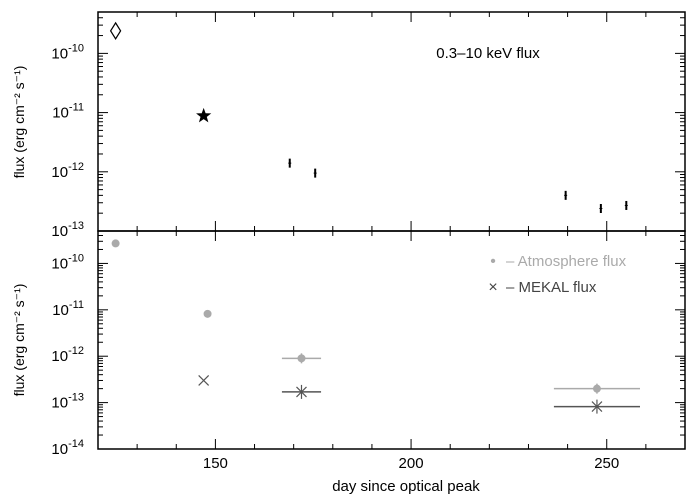 The height and width of the screenshot is (496, 687). I want to click on top-annotation: 0.3–10 keV flux, so click(488, 53).